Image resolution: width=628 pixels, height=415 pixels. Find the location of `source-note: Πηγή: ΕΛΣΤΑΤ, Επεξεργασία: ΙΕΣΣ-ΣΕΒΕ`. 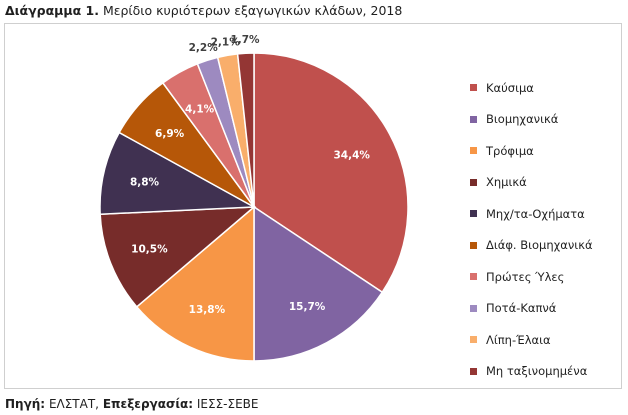

source-note: Πηγή: ΕΛΣΤΑΤ, Επεξεργασία: ΙΕΣΣ-ΣΕΒΕ is located at coordinates (131, 404).